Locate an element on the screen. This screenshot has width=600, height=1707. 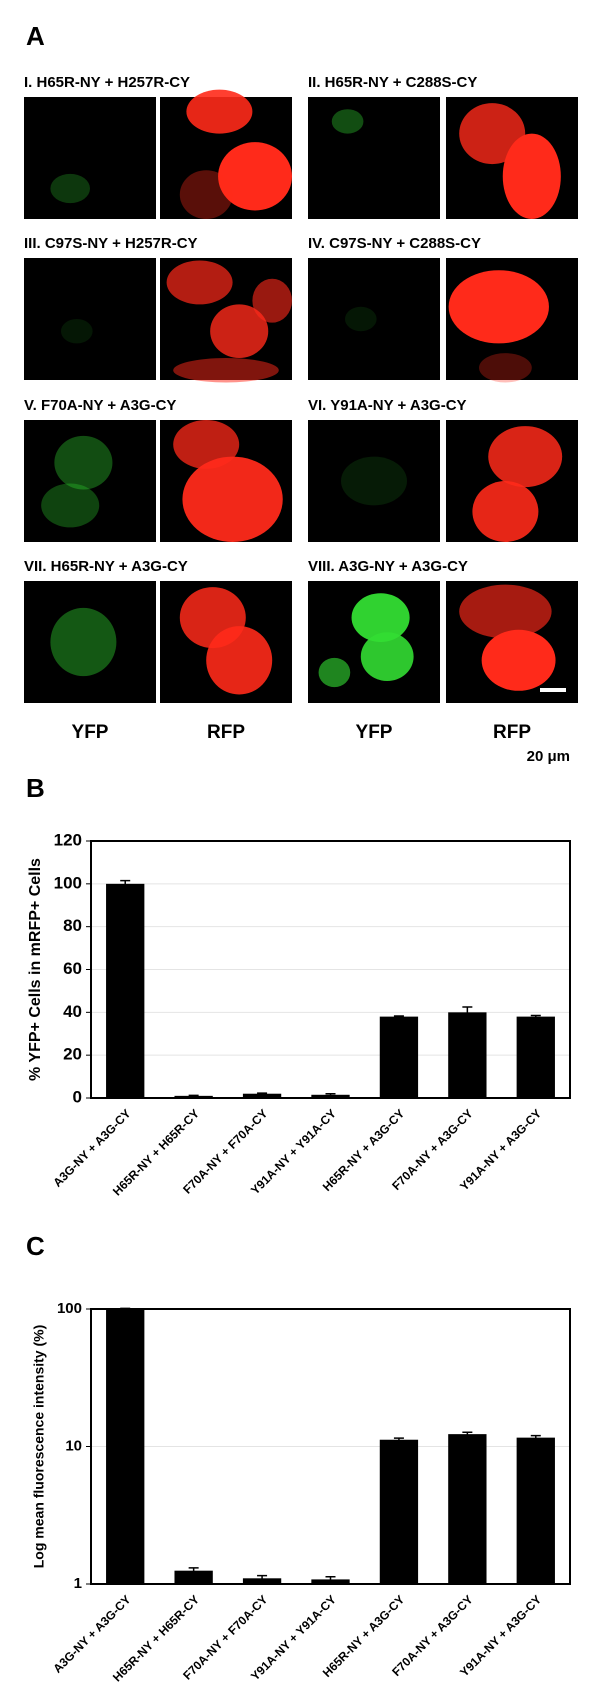
scale-bar is located at coordinates (553, 690).